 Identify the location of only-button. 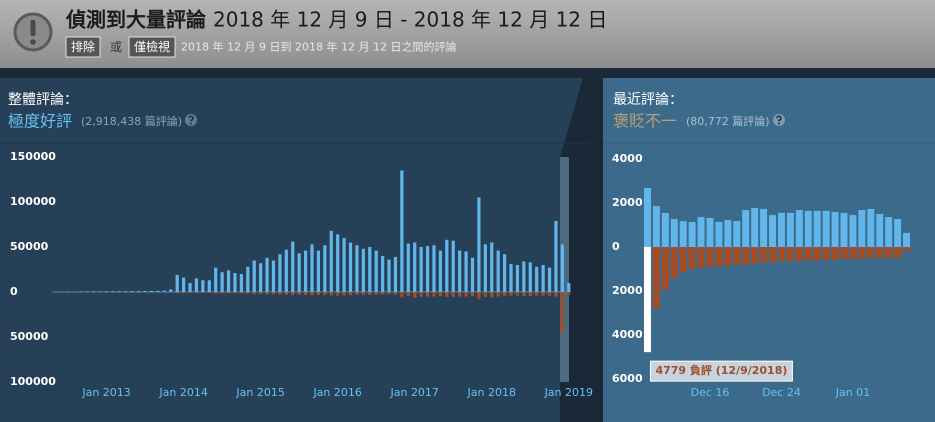
(152, 47).